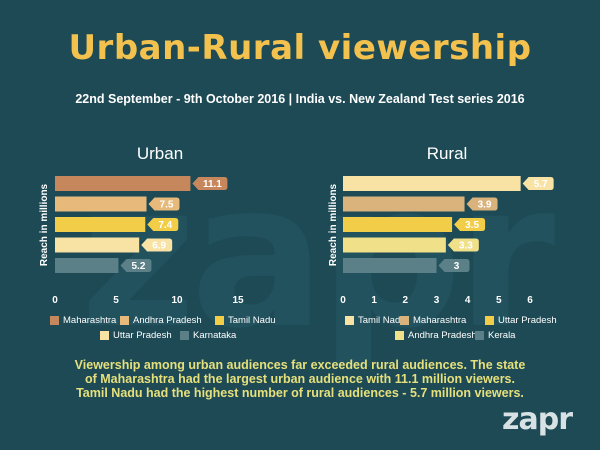 The height and width of the screenshot is (450, 600). Describe the element at coordinates (442, 335) in the screenshot. I see `rural-legend-label: Andhra Pradesh` at that location.